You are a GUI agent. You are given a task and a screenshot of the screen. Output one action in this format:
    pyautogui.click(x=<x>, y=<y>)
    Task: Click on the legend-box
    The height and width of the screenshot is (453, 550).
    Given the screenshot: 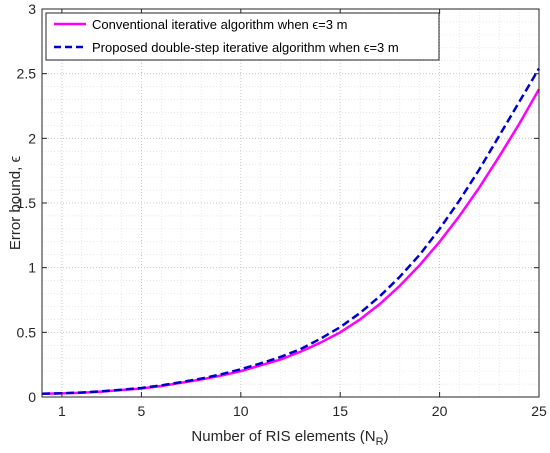 What is the action you would take?
    pyautogui.click(x=242, y=36)
    